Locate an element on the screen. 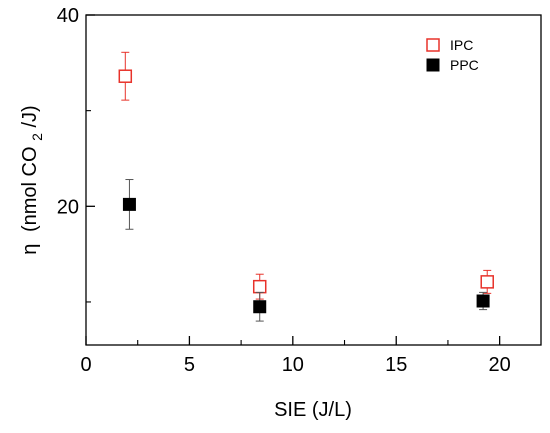 This screenshot has height=433, width=550. x-tick-label: 15 is located at coordinates (396, 365).